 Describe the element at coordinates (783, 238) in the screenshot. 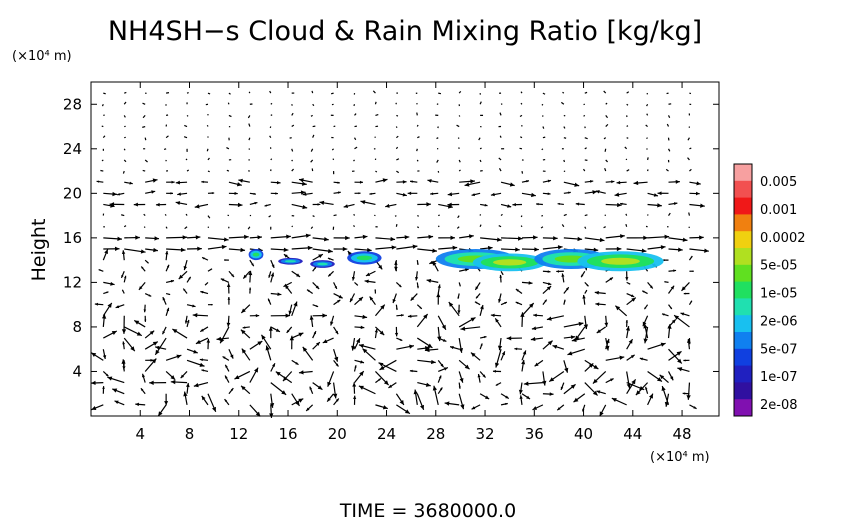

I see `colorbar-label: 0.0002` at that location.